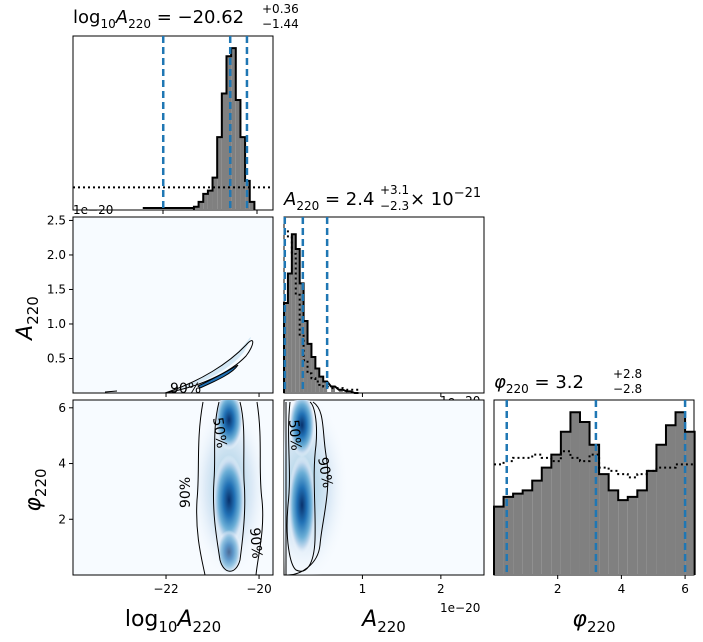 The width and height of the screenshot is (703, 642). I want to click on title-A220-plus: +3.1, so click(394, 190).